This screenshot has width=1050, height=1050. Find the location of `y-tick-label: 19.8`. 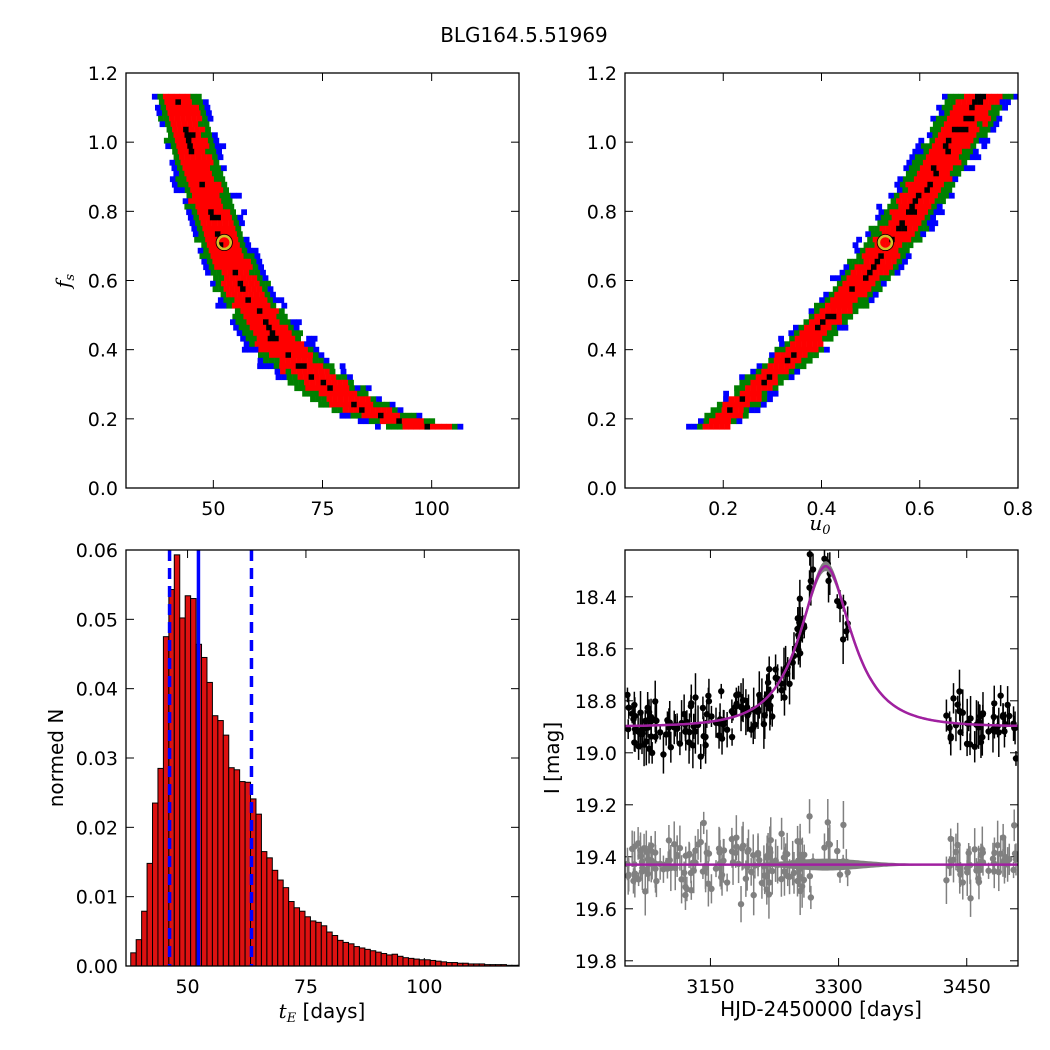

y-tick-label: 19.8 is located at coordinates (596, 962).